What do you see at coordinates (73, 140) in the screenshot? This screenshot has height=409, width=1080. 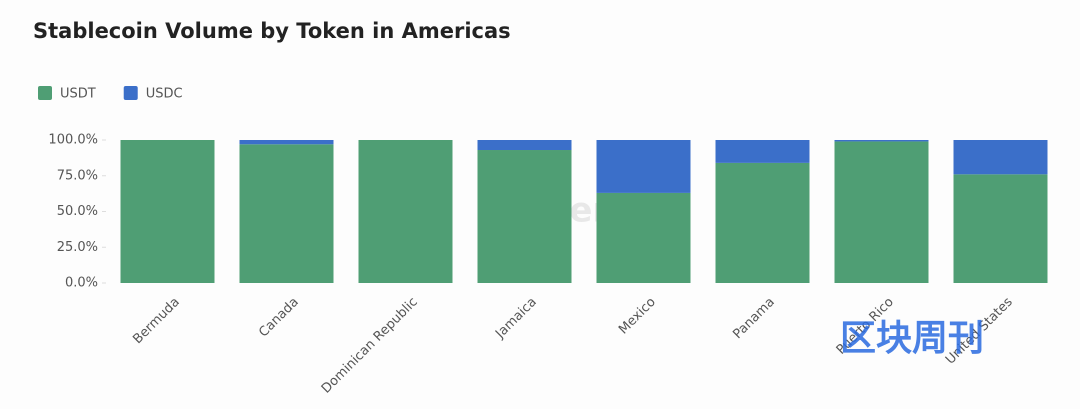 I see `y-tick-label: 100.0%` at bounding box center [73, 140].